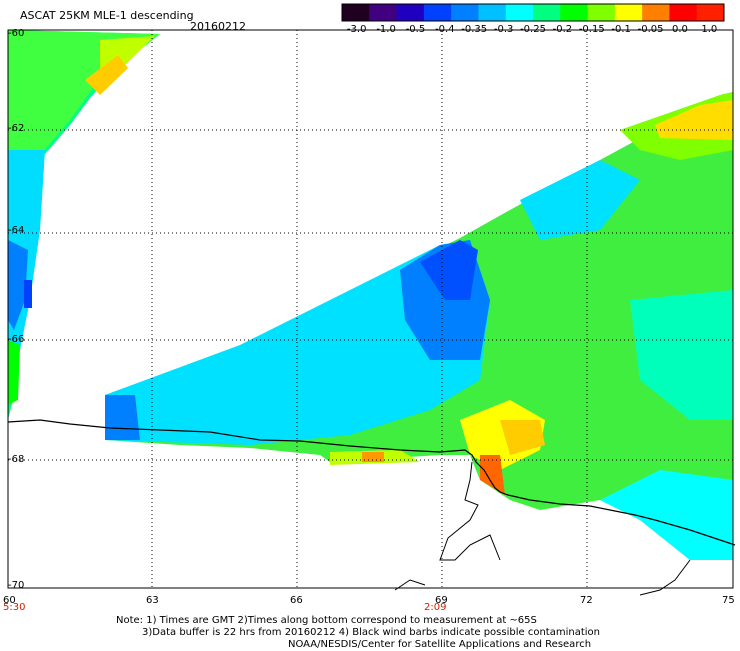  I want to click on swath-west, so click(84, 225).